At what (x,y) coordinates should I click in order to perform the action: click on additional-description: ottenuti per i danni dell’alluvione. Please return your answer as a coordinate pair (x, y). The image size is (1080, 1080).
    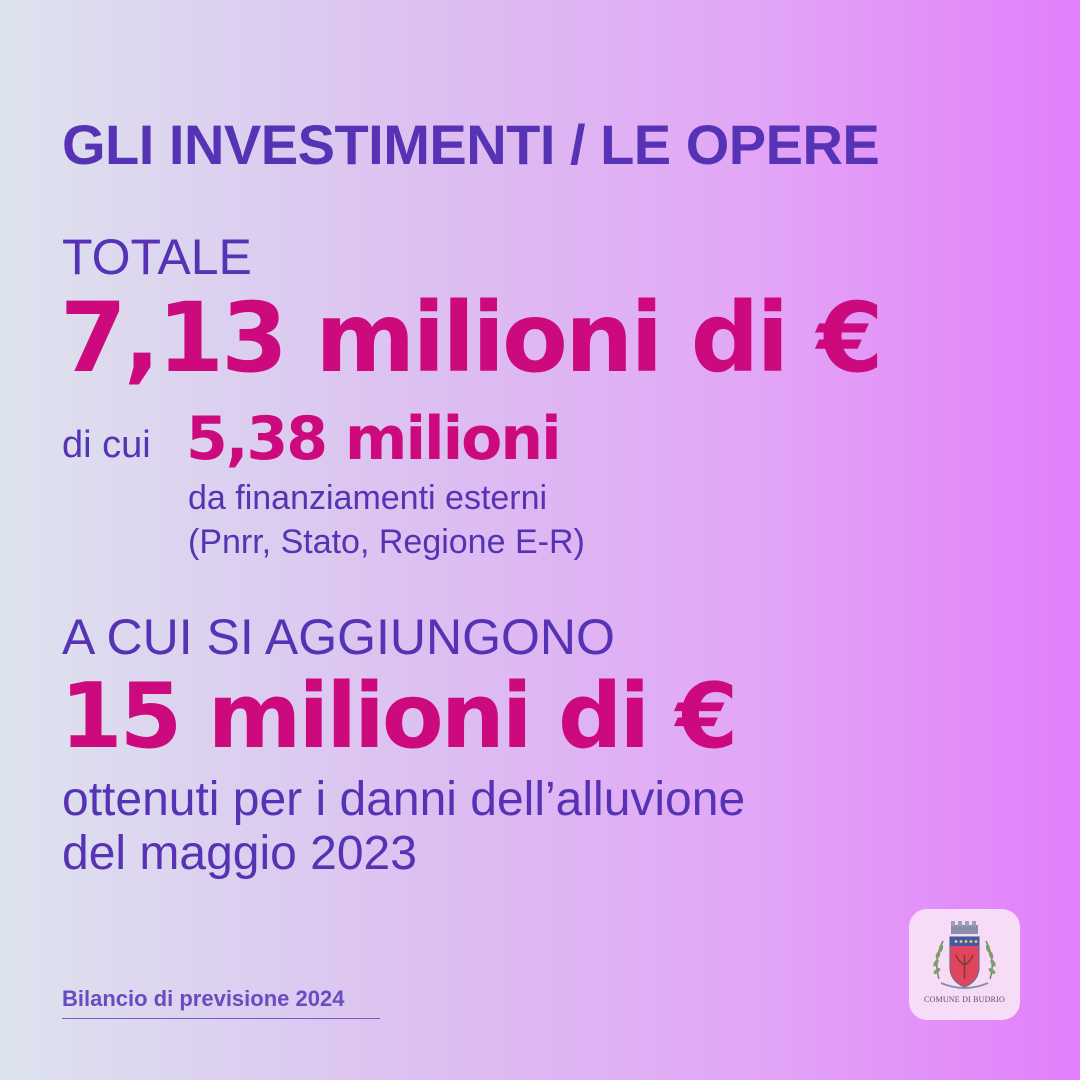
    Looking at the image, I should click on (404, 799).